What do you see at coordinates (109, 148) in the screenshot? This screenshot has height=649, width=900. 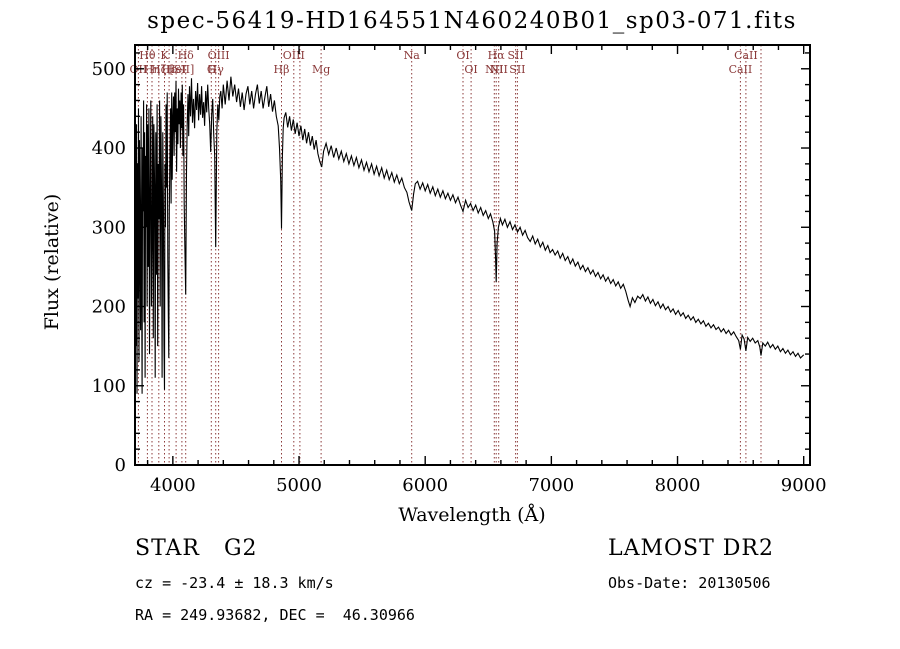 I see `y-tick-label: 400` at bounding box center [109, 148].